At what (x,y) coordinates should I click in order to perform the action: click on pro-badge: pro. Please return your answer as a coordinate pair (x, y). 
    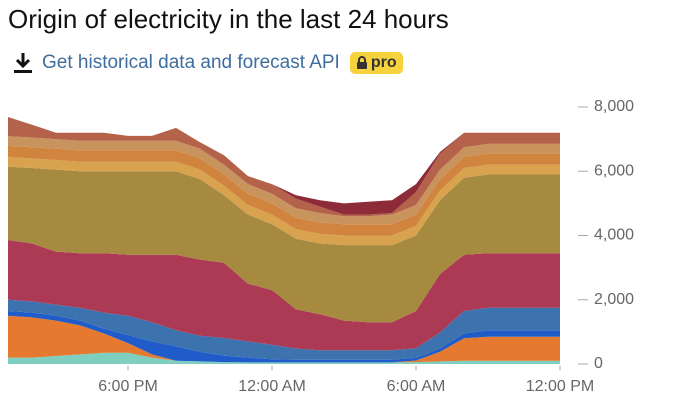
    Looking at the image, I should click on (376, 63).